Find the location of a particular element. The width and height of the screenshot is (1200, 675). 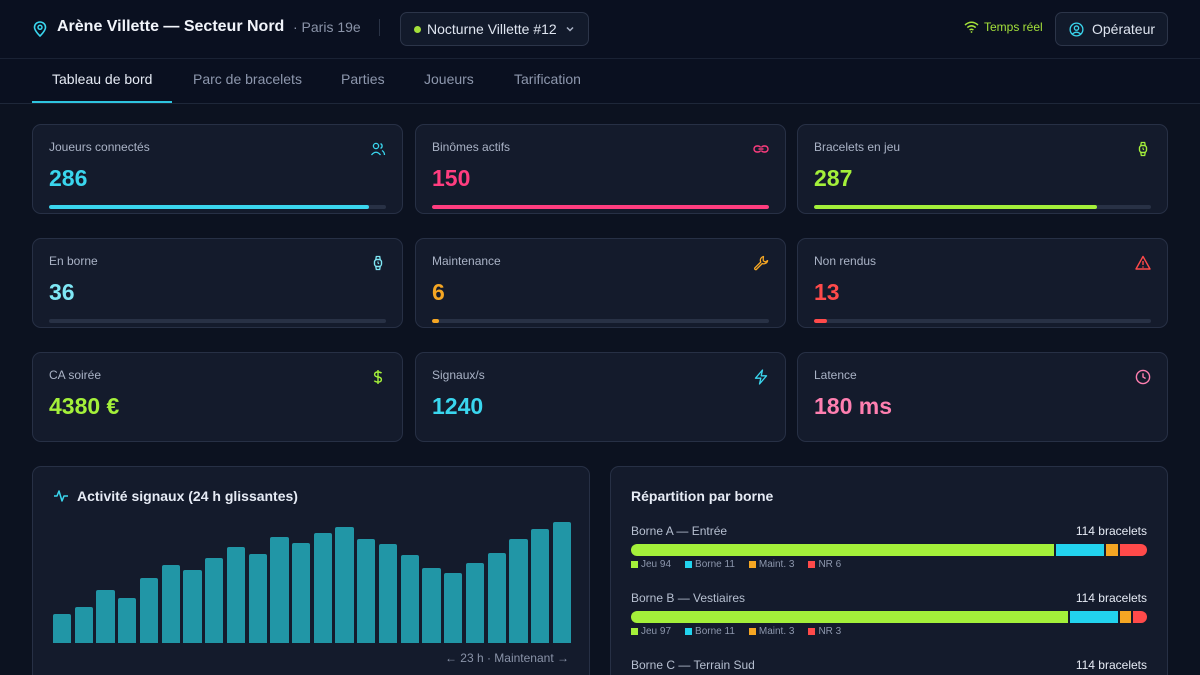

realtime-label: Temps réel is located at coordinates (1013, 27).